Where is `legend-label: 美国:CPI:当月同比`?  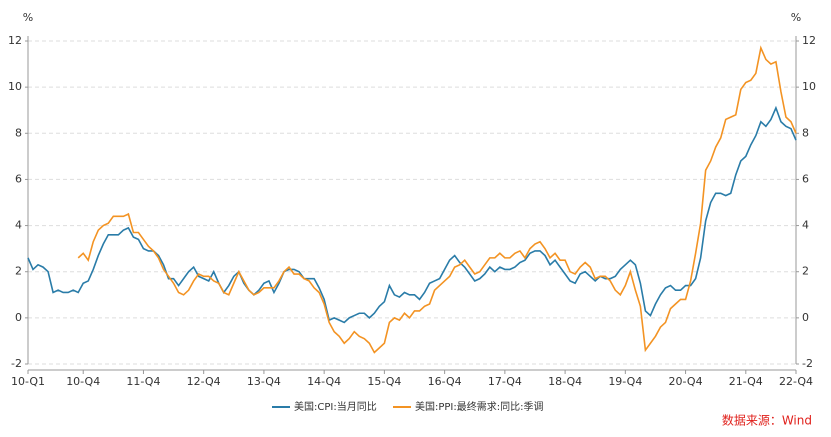 legend-label: 美国:CPI:当月同比 is located at coordinates (335, 406).